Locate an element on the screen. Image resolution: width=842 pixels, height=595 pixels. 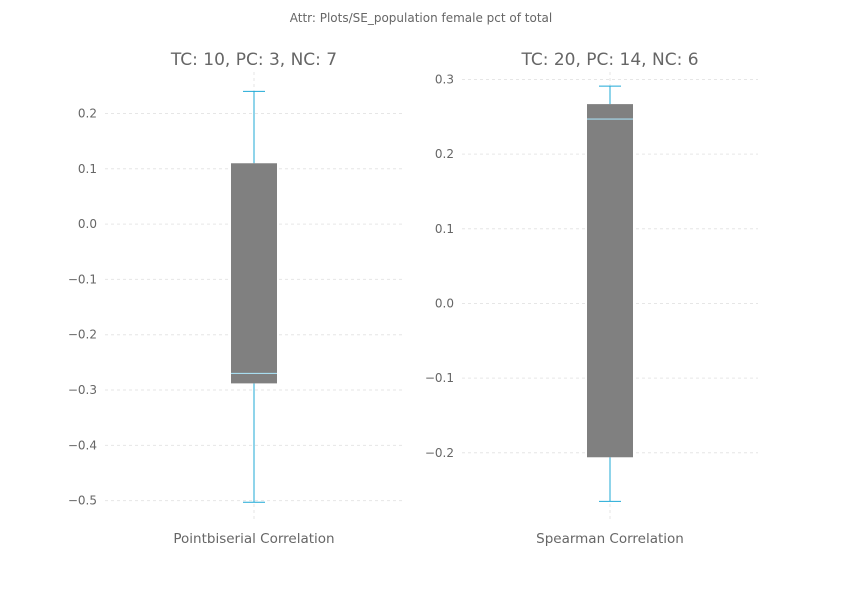
panel-title: TC: 10, PC: 3, NC: 7 is located at coordinates (253, 60).